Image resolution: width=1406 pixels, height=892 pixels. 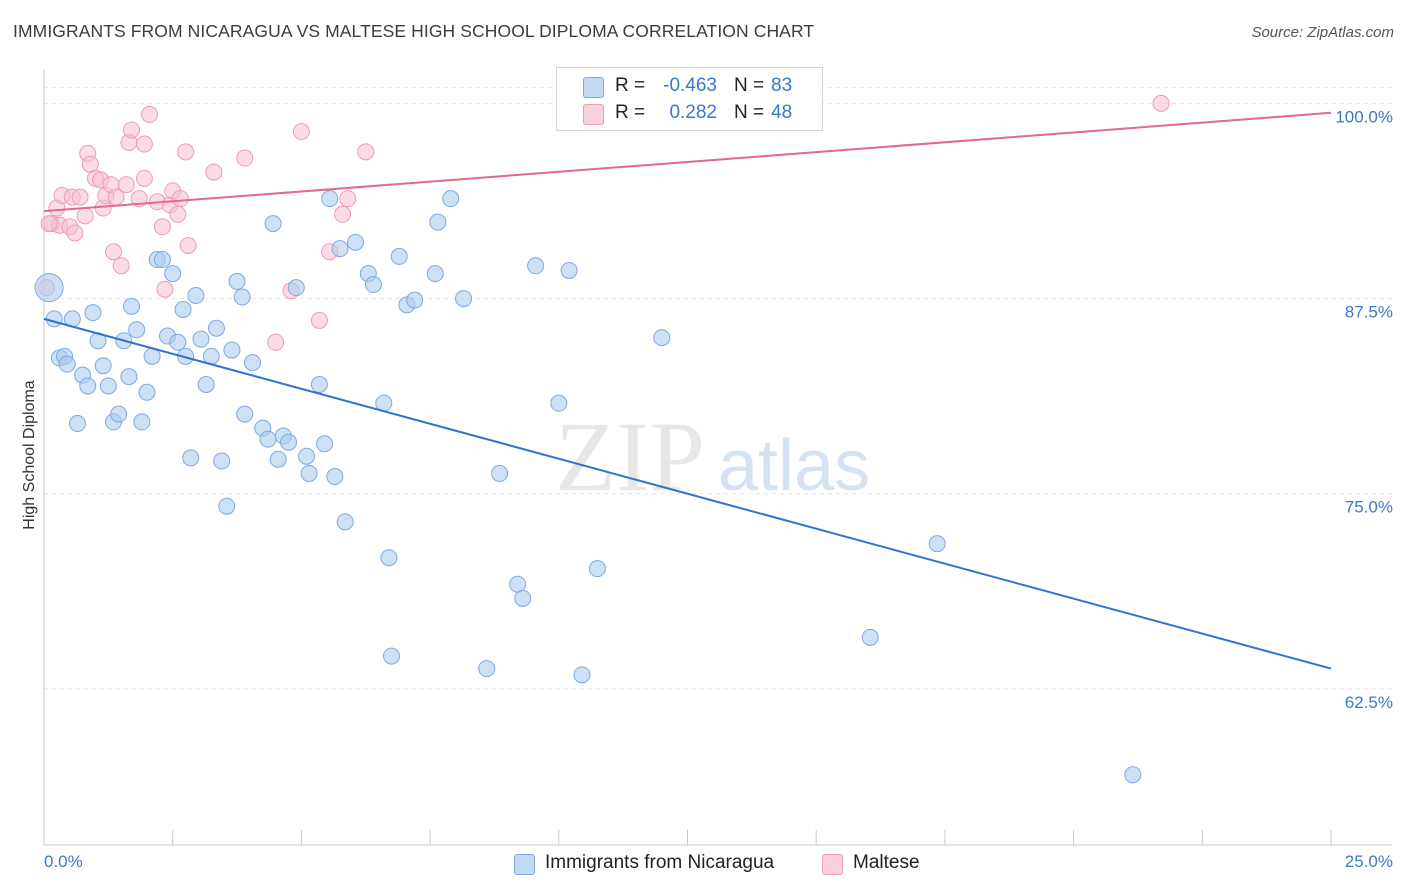 I want to click on x-tick-label-max: 25.0%, so click(x=1368, y=861).